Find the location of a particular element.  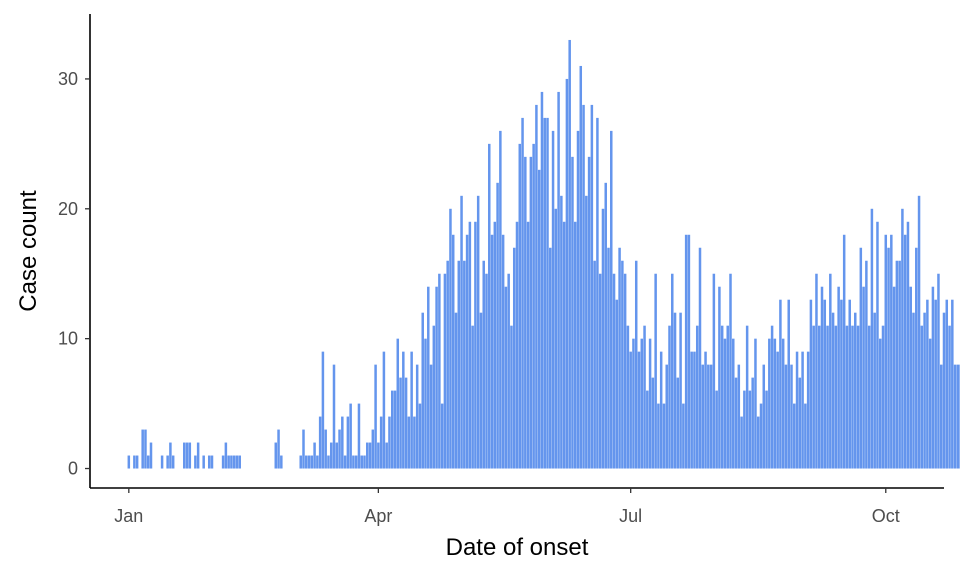

x-axis-ticks: Jan Apr Jul Oct is located at coordinates (507, 507).